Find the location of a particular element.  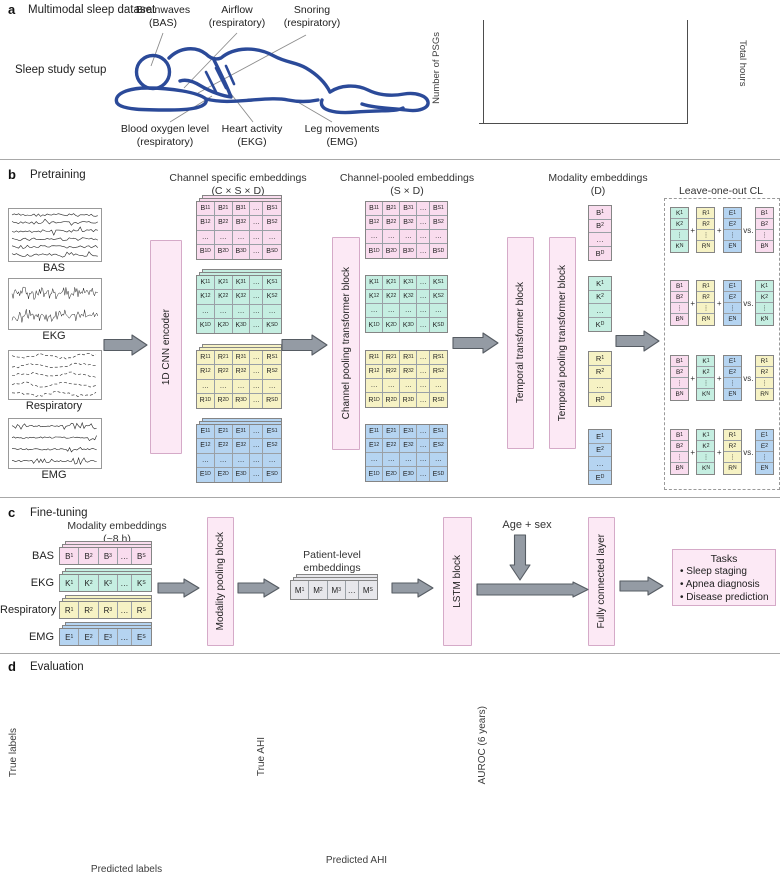

cm-ahi-xlabel: Predicted AHI is located at coordinates (356, 860).